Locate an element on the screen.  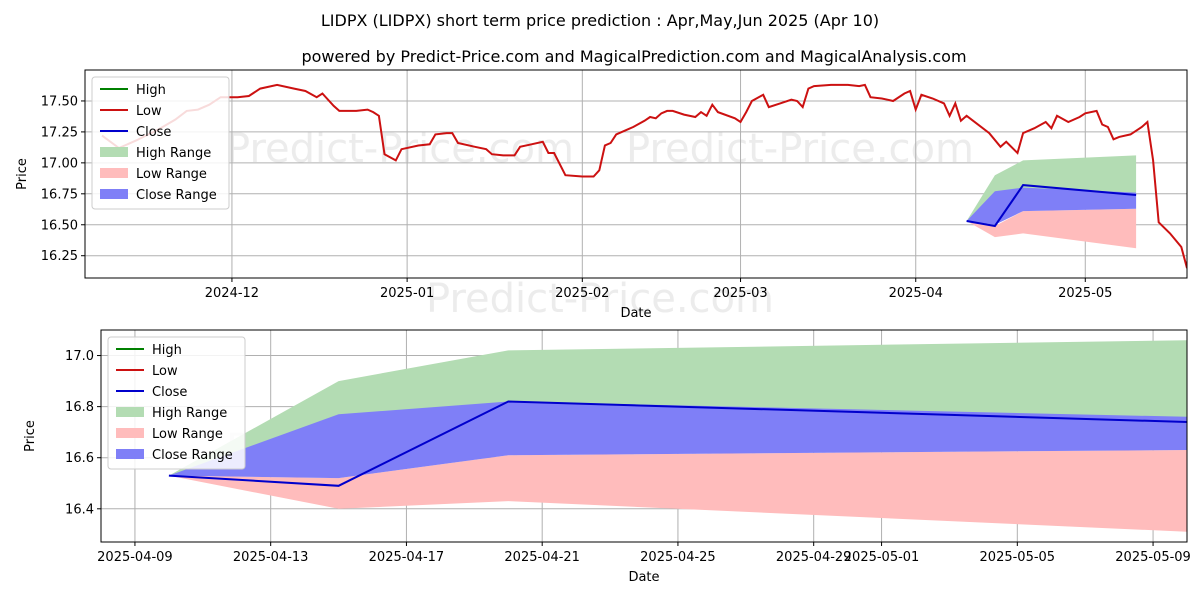
y-tick-label: 16.50 is located at coordinates (59, 225).